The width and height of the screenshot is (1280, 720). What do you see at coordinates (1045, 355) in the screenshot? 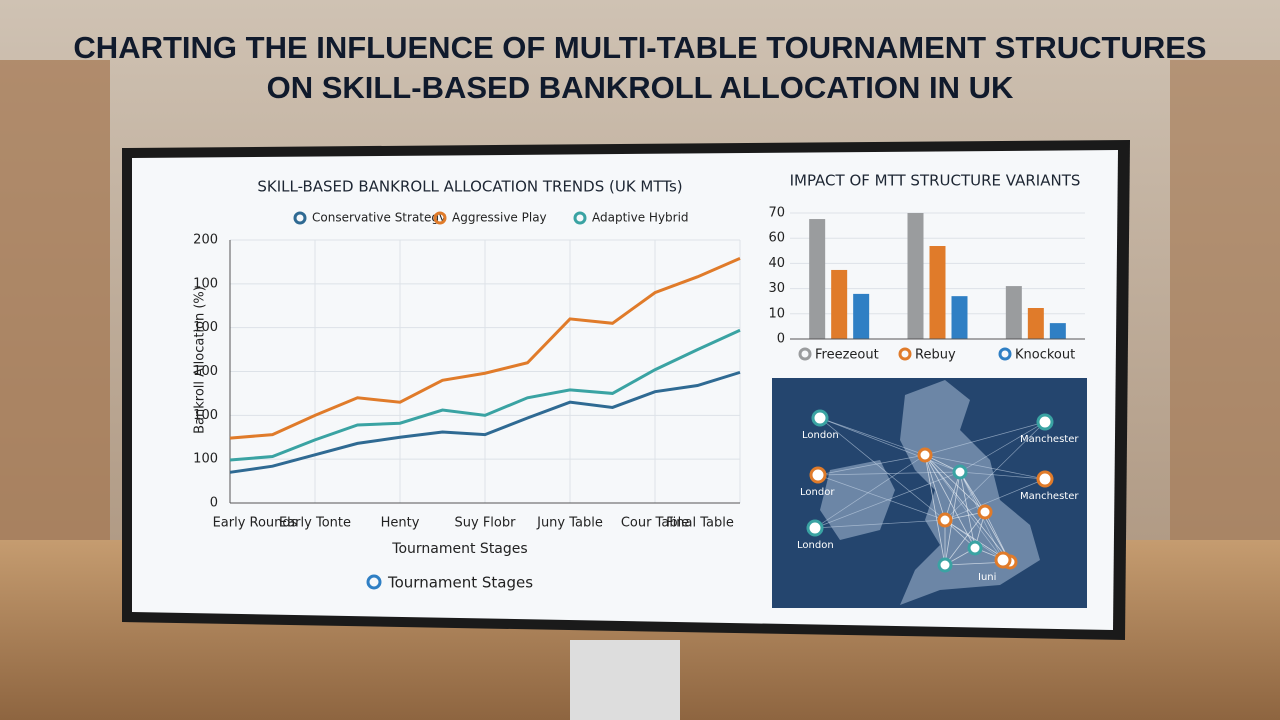
I see `legend-label: Knockout` at bounding box center [1045, 355].